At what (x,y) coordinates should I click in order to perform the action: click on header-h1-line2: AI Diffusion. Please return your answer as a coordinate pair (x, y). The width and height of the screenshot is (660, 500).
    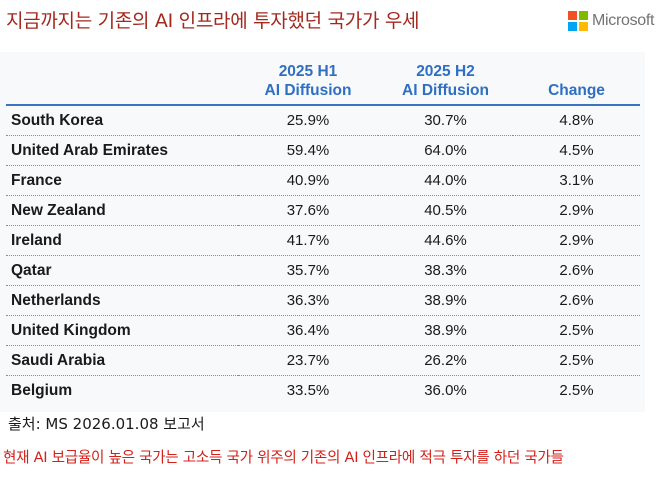
    Looking at the image, I should click on (308, 90).